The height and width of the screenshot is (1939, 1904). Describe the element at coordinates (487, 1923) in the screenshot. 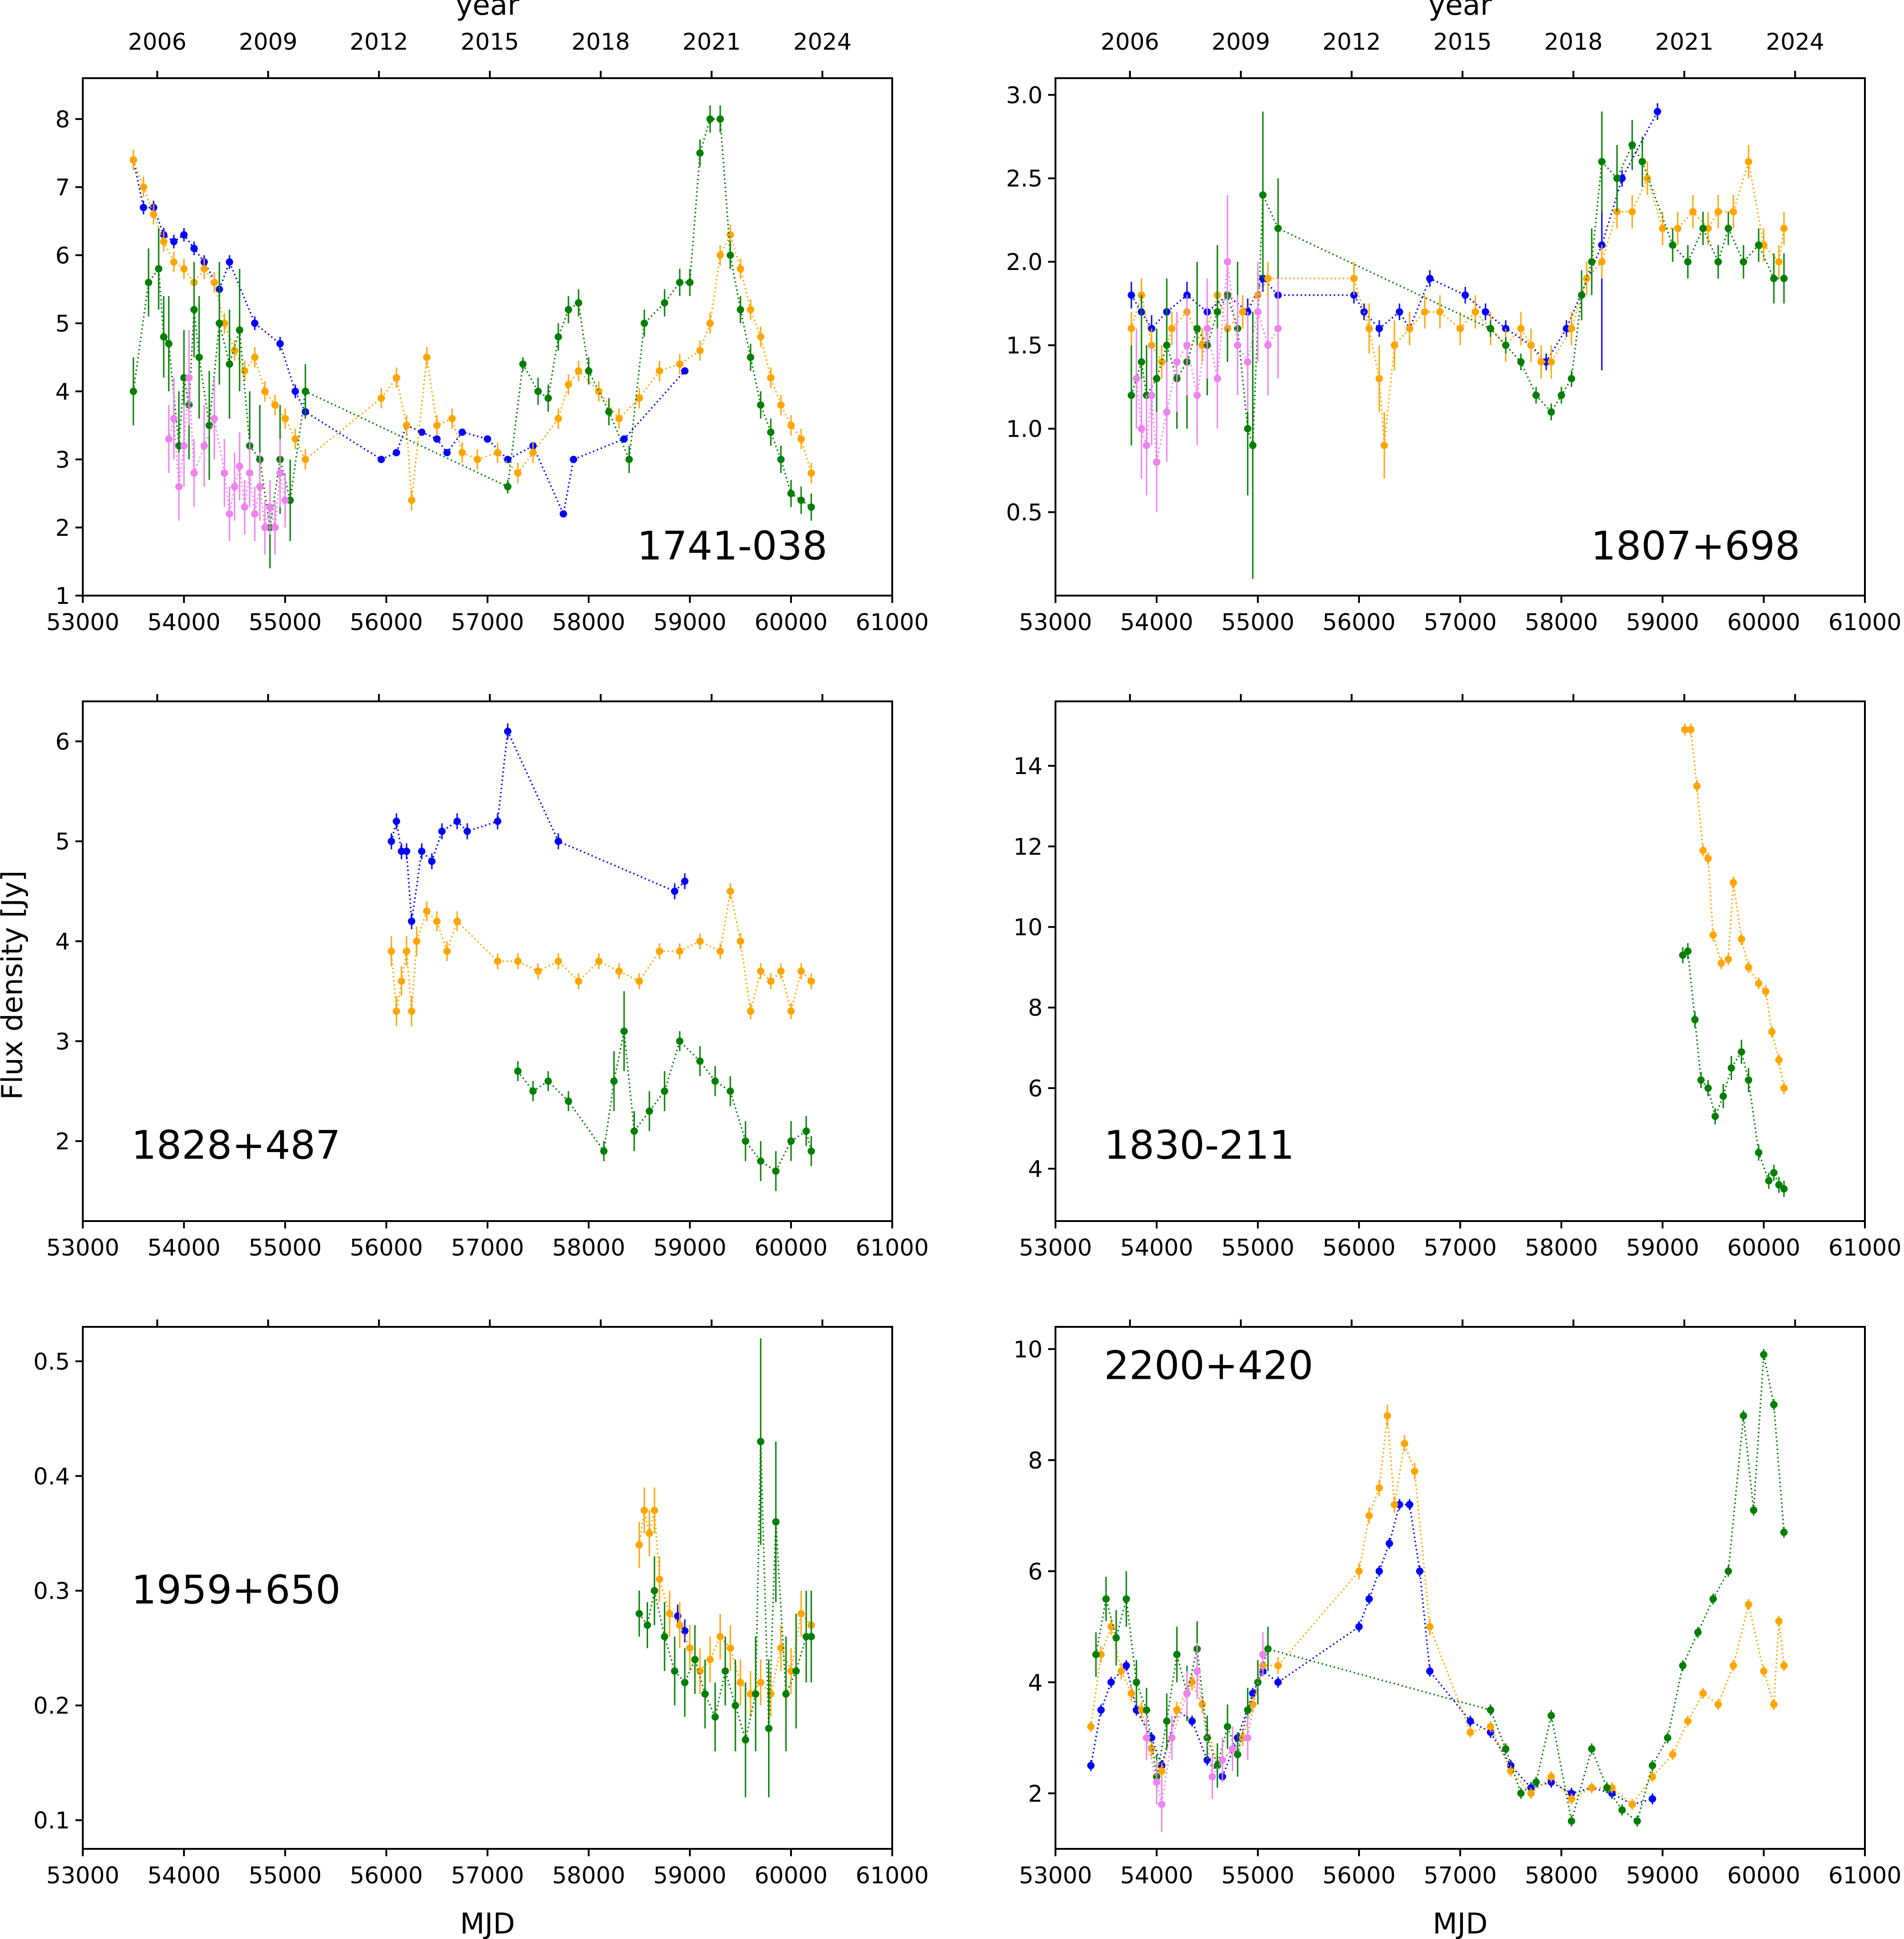

I see `x-axis-title-left: MJD` at that location.